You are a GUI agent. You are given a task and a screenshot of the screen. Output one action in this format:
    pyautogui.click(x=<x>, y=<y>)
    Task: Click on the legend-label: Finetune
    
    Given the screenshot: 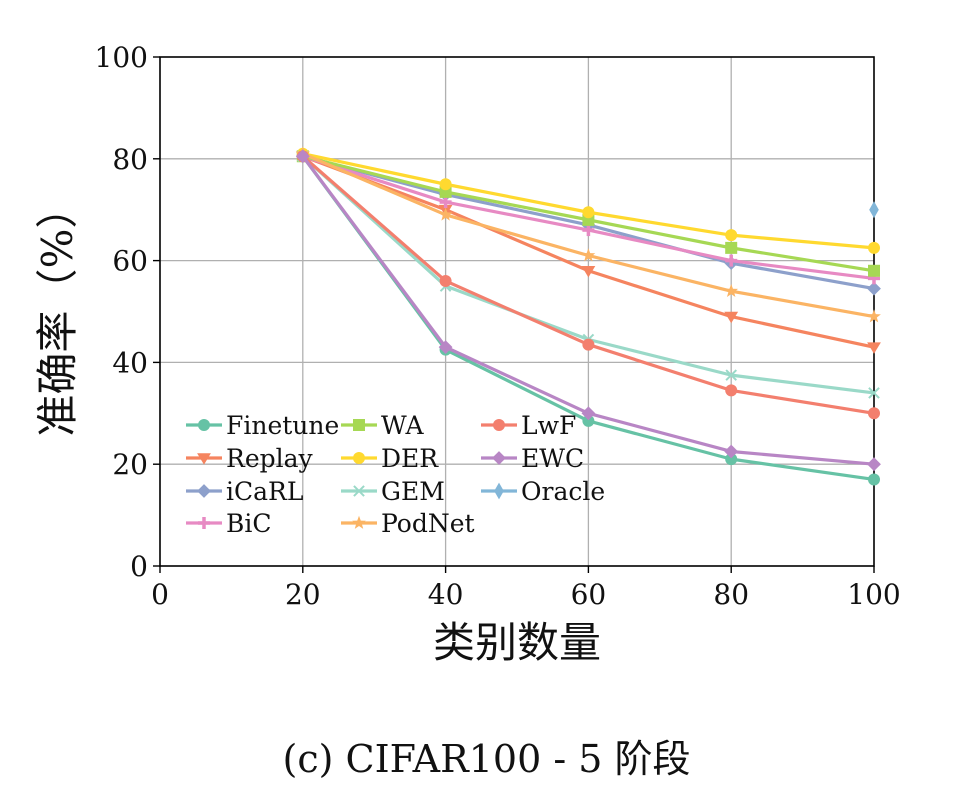 What is the action you would take?
    pyautogui.click(x=282, y=425)
    